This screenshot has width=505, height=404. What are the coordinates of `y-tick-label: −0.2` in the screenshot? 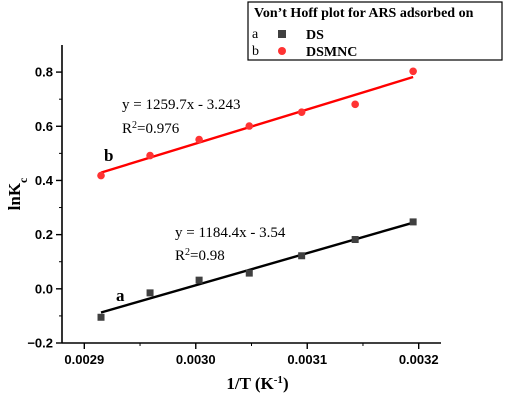 It's located at (40, 343).